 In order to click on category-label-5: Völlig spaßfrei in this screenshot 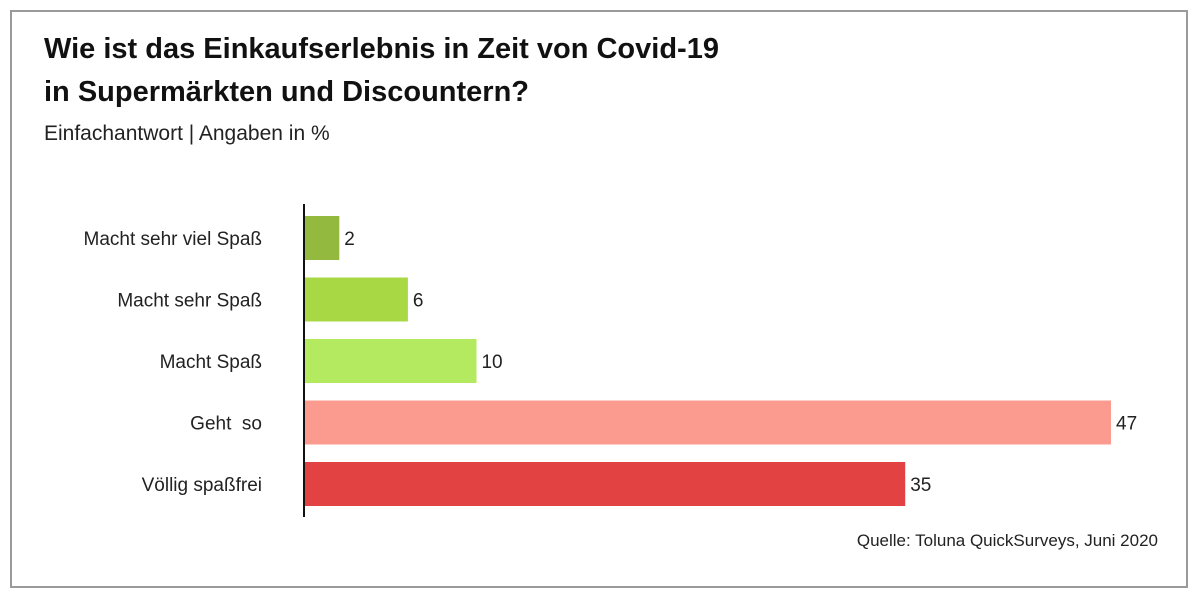, I will do `click(202, 485)`.